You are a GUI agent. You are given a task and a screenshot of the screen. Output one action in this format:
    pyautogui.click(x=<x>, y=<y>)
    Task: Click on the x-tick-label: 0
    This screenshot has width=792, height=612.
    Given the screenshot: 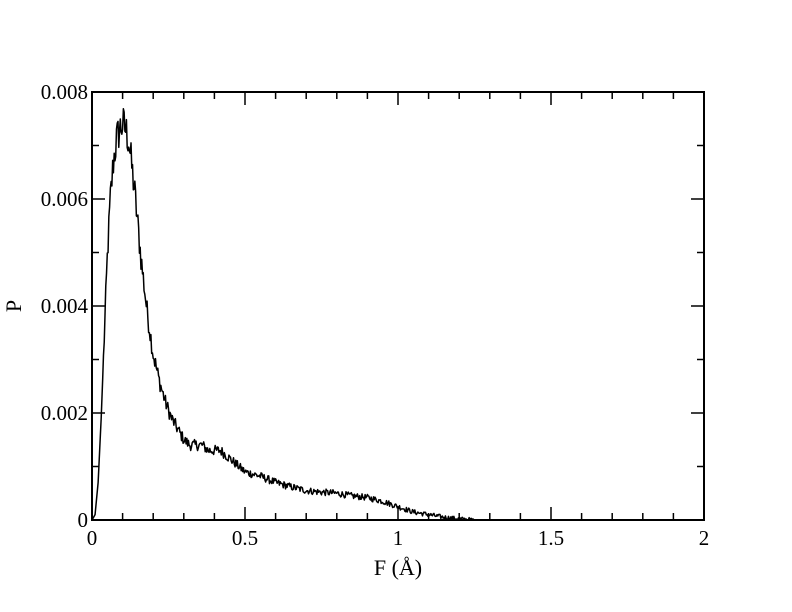 What is the action you would take?
    pyautogui.click(x=92, y=538)
    